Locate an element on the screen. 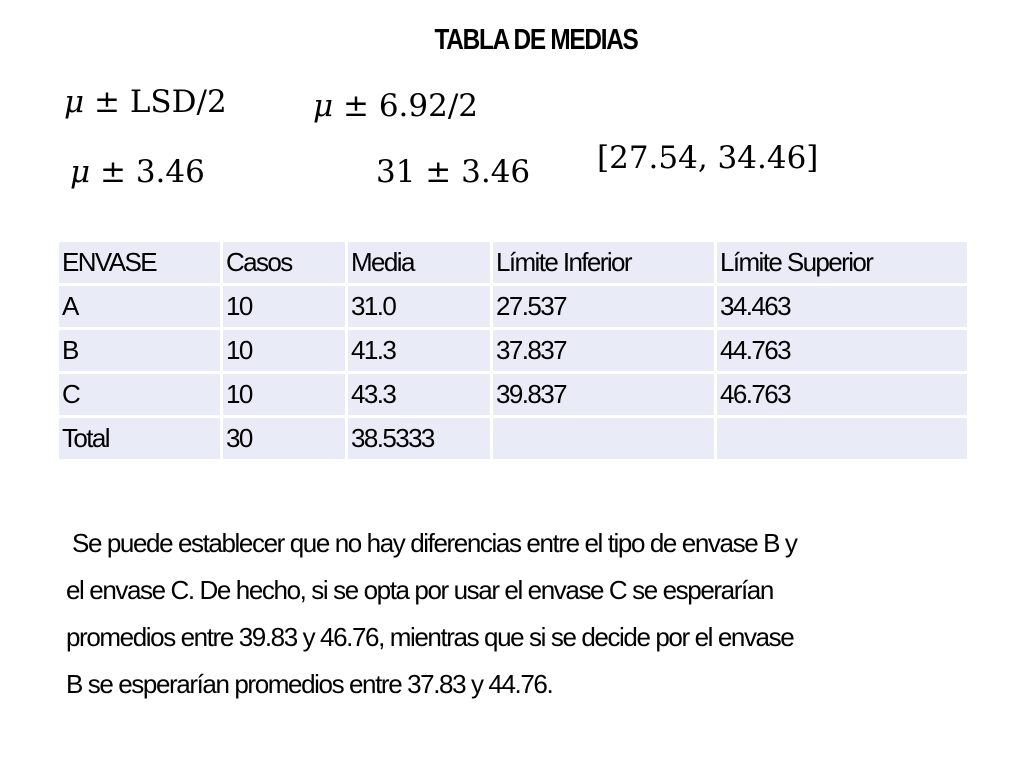 Image resolution: width=1024 pixels, height=768 pixels. table-row: B 10 41.3 37.837 44.763 is located at coordinates (513, 350).